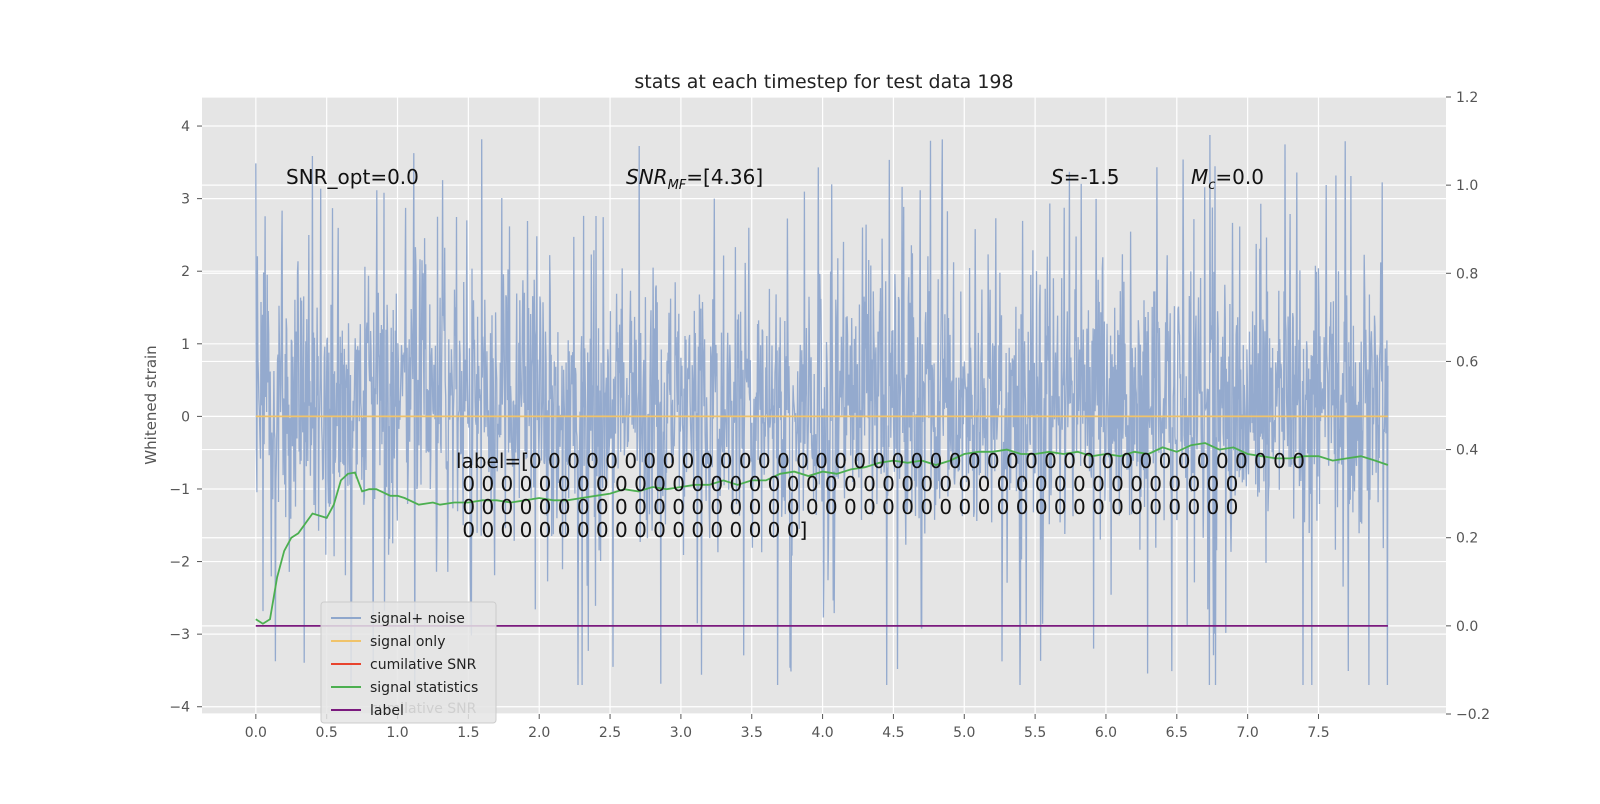 The image size is (1600, 804). I want to click on x-tick-label: 7.5, so click(1318, 733).